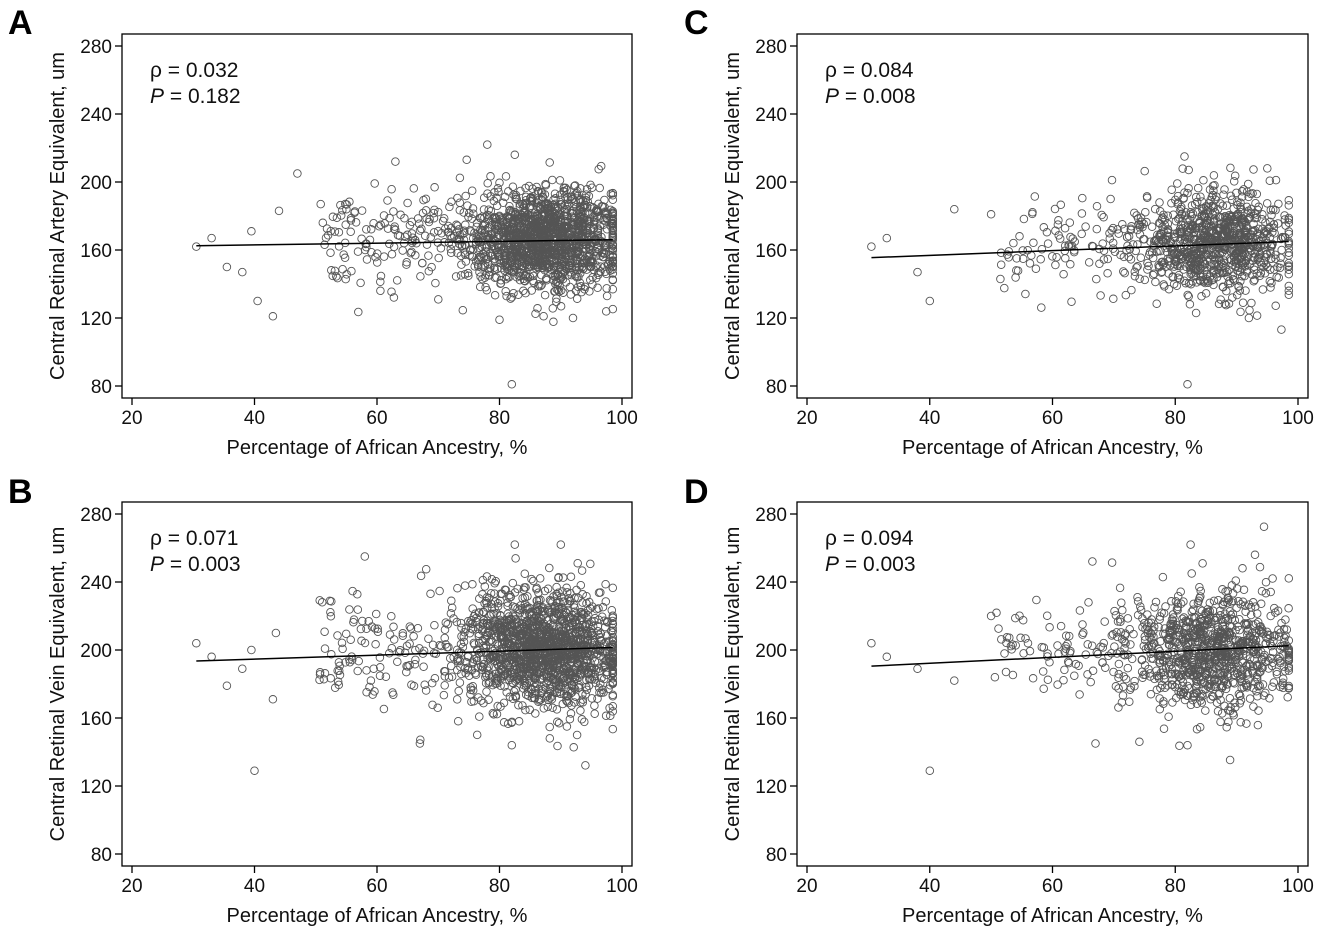 This screenshot has height=929, width=1324. Describe the element at coordinates (870, 564) in the screenshot. I see `p-annotation: P = 0.003` at that location.